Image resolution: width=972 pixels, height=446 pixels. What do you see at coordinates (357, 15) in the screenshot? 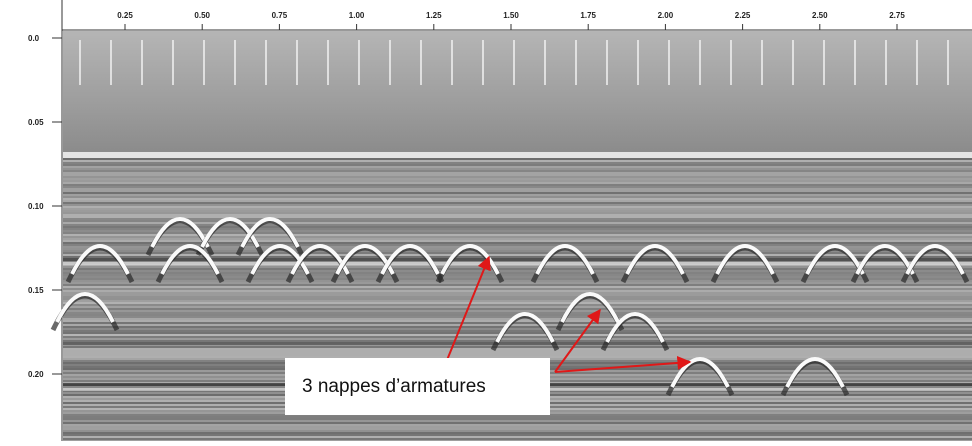
I see `top-tick-label: 1.00` at bounding box center [357, 15].